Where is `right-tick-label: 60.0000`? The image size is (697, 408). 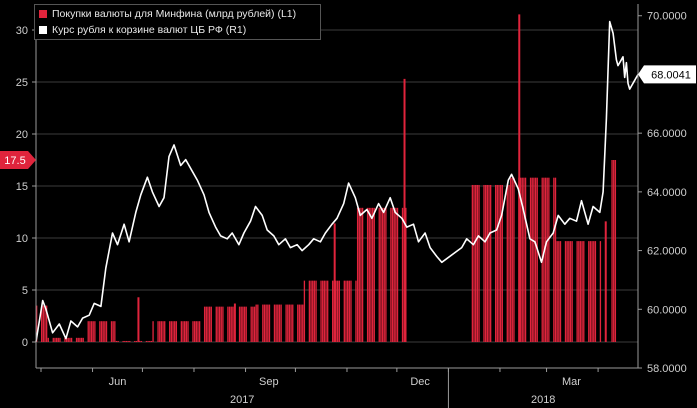 right-tick-label: 60.0000 is located at coordinates (667, 310).